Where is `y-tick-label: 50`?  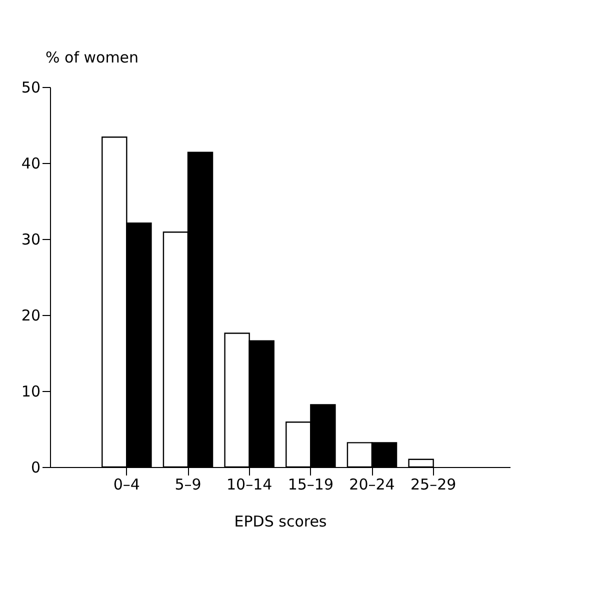 y-tick-label: 50 is located at coordinates (30, 87).